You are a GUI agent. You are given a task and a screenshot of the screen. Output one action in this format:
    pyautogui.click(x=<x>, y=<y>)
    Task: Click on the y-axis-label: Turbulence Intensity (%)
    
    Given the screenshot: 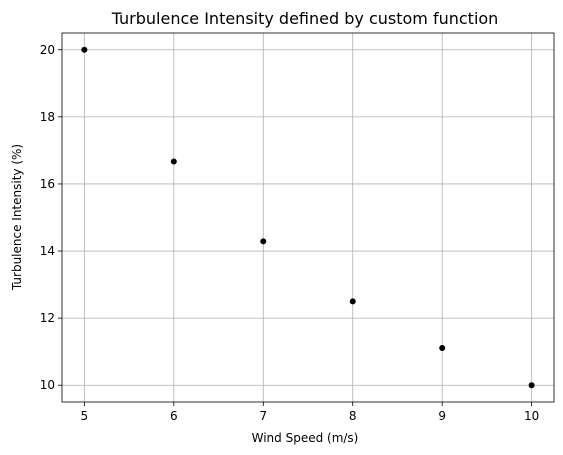 What is the action you would take?
    pyautogui.click(x=17, y=217)
    